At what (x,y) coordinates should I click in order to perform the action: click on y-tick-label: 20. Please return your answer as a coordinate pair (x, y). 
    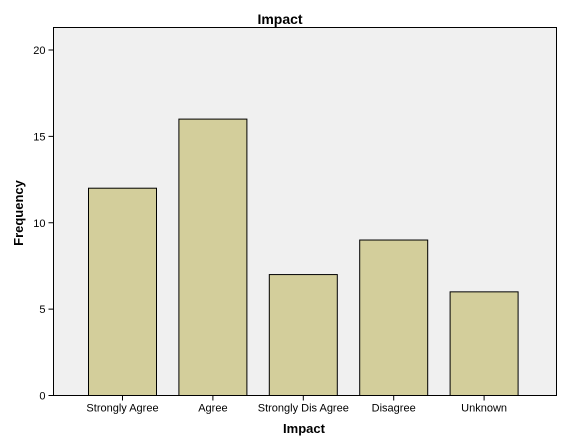
    Looking at the image, I should click on (39, 51).